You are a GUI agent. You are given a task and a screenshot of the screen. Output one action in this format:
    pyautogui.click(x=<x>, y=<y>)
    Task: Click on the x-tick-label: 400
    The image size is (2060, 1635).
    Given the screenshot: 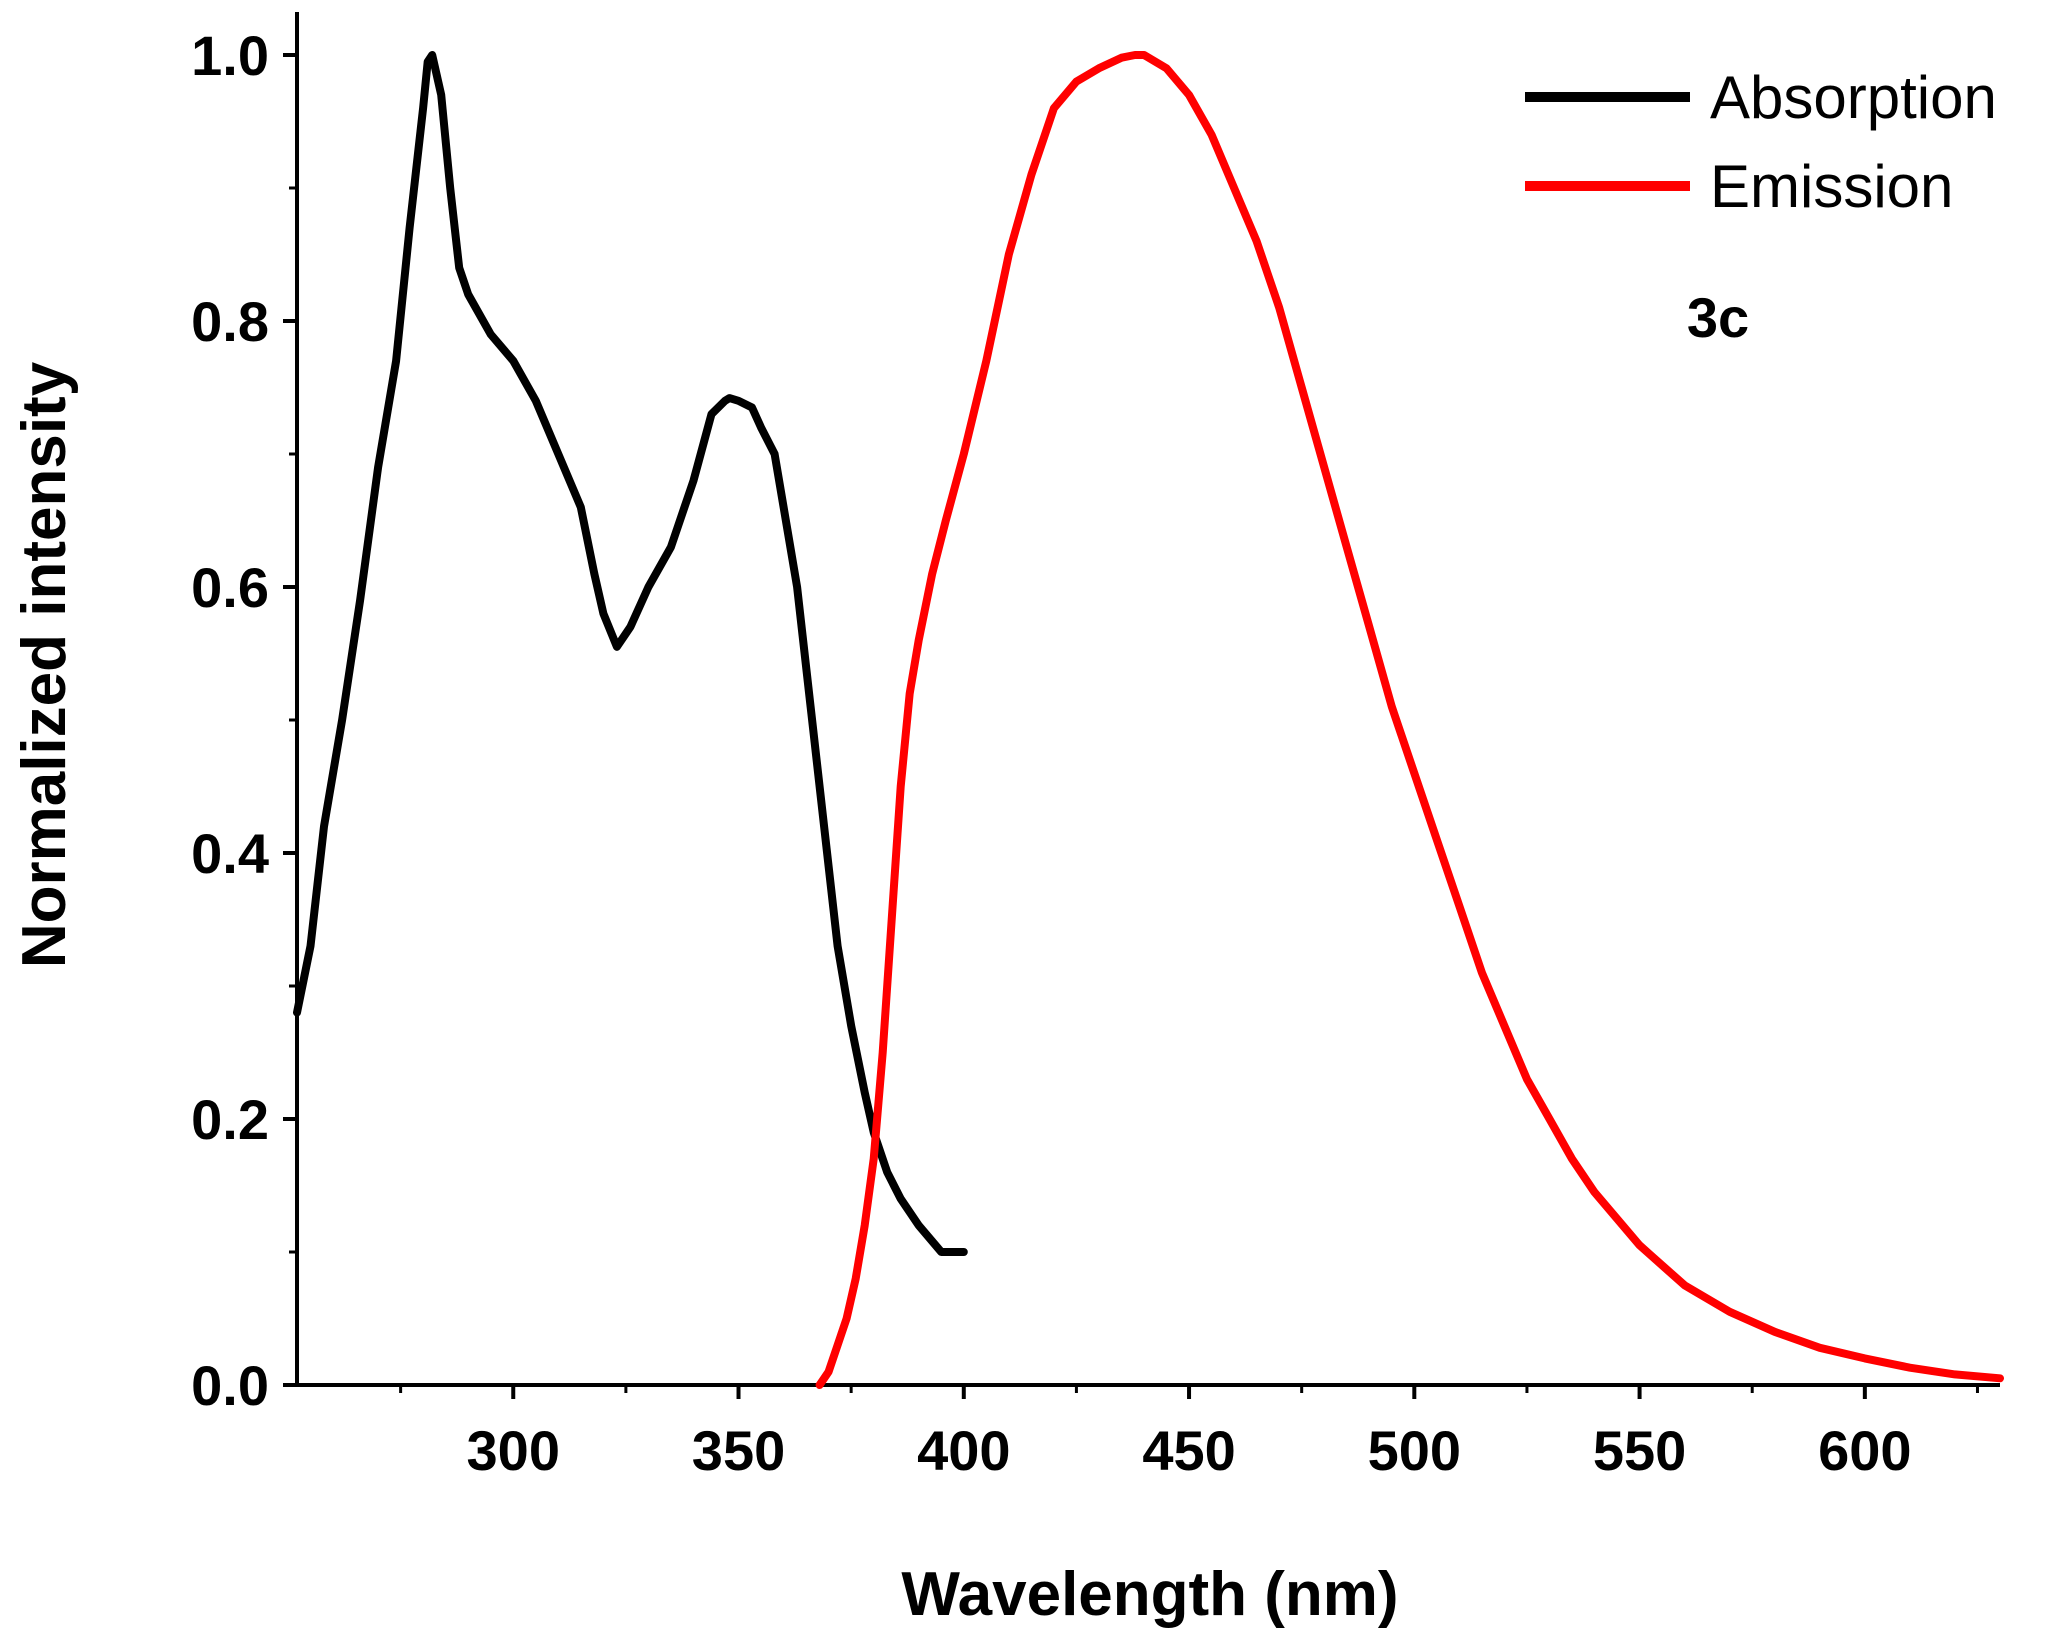 What is the action you would take?
    pyautogui.click(x=963, y=1450)
    